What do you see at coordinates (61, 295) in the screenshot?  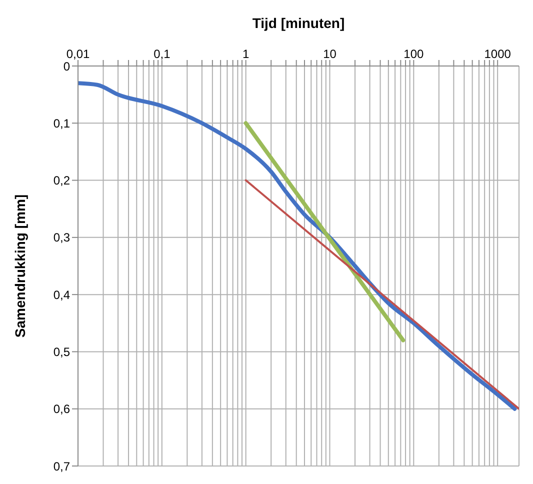 I see `y-tick-label: 0,4` at bounding box center [61, 295].